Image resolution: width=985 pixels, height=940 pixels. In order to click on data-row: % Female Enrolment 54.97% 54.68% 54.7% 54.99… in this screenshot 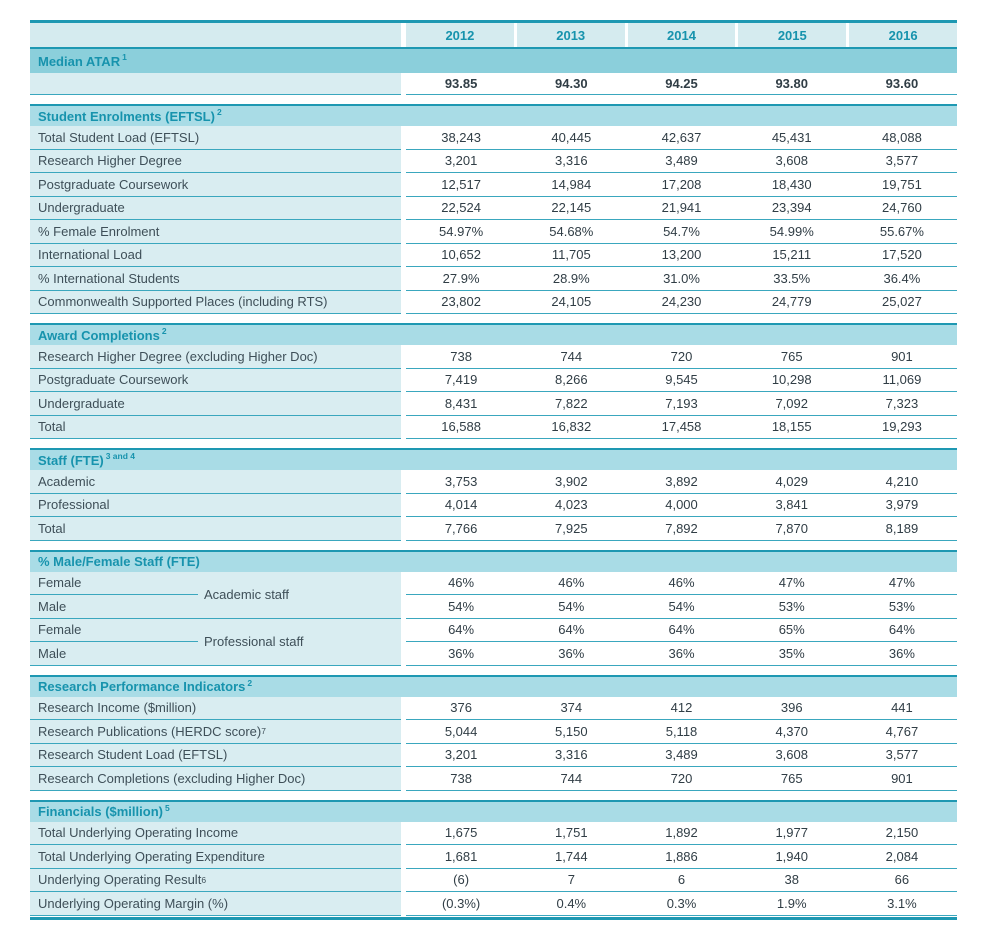, I will do `click(493, 232)`.